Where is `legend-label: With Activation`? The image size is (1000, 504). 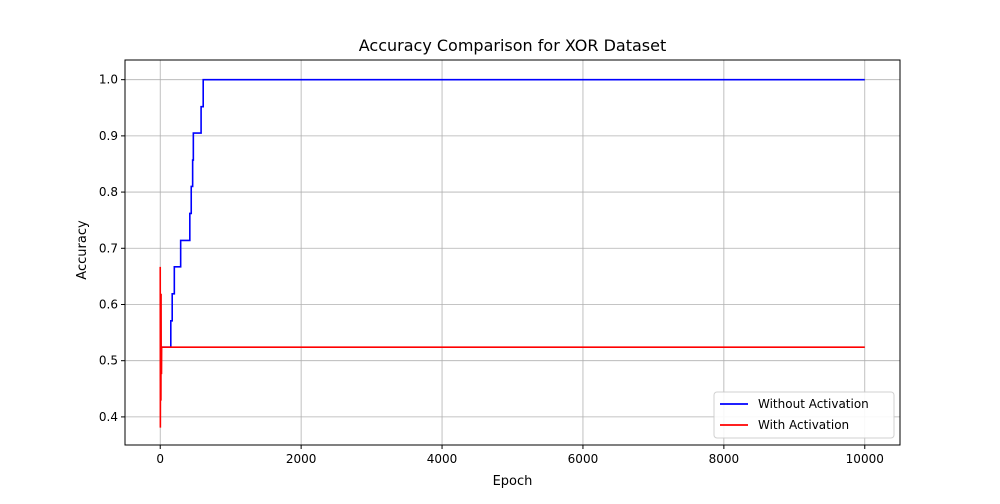
legend-label: With Activation is located at coordinates (803, 425).